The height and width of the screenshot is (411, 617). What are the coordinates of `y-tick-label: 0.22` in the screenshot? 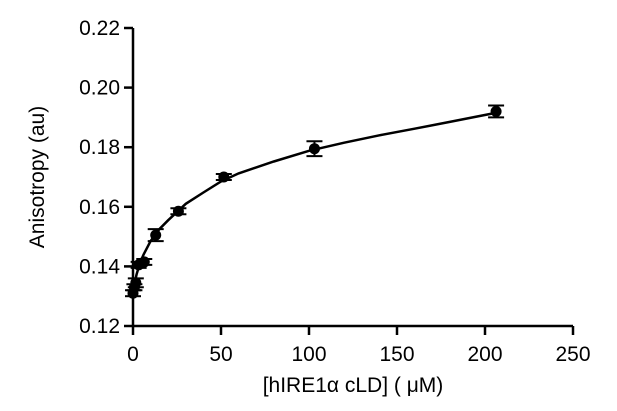 It's located at (99, 28).